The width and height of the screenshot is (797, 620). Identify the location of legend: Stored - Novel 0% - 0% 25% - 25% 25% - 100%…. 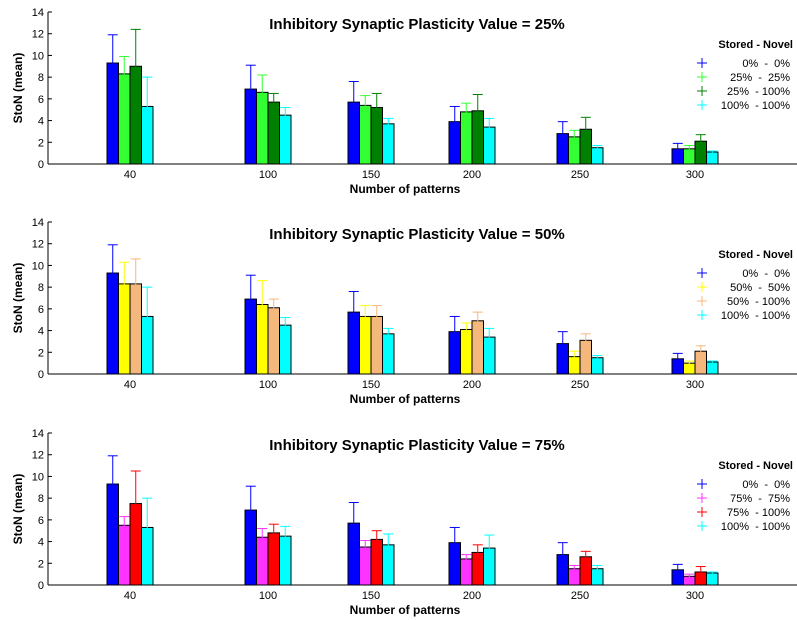
(745, 75).